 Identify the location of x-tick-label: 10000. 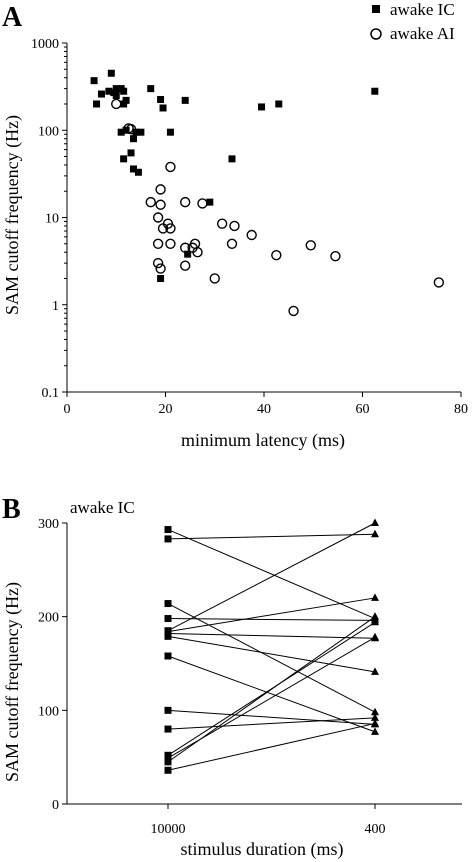
(168, 829).